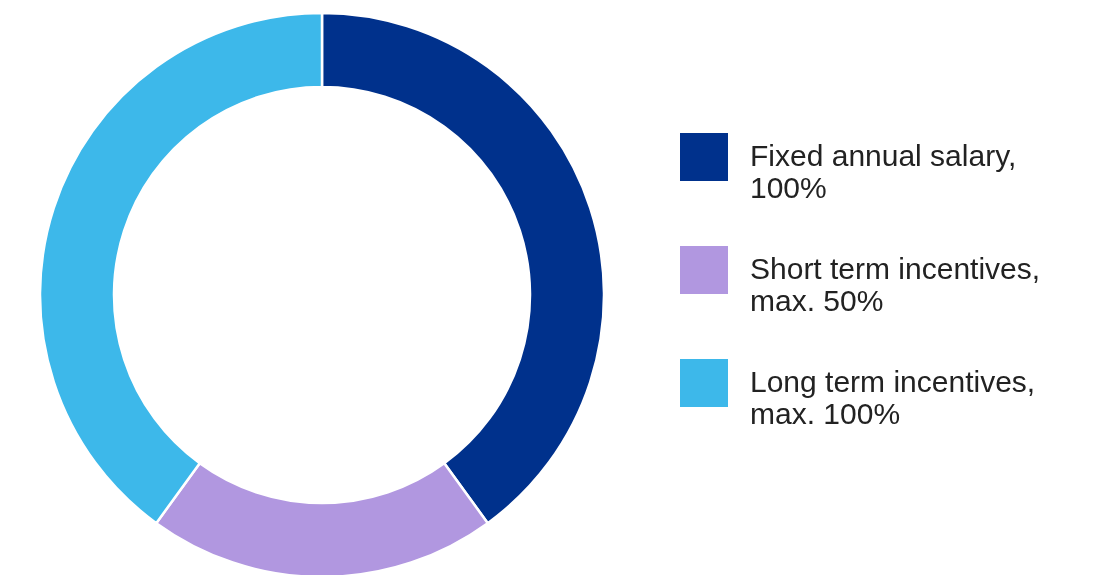  What do you see at coordinates (883, 171) in the screenshot?
I see `legend-label: Fixed annual salary, 100%` at bounding box center [883, 171].